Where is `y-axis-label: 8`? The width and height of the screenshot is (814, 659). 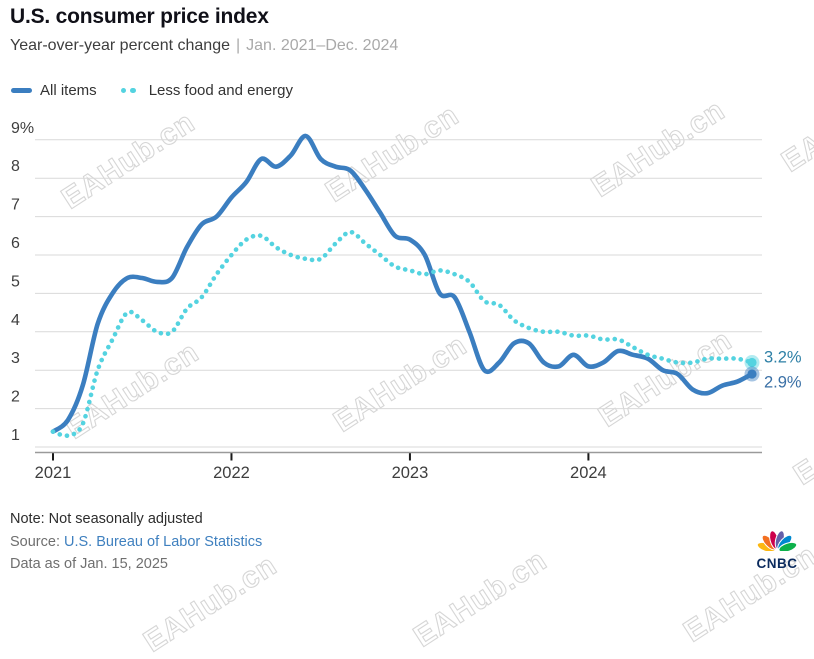 y-axis-label: 8 is located at coordinates (15, 166).